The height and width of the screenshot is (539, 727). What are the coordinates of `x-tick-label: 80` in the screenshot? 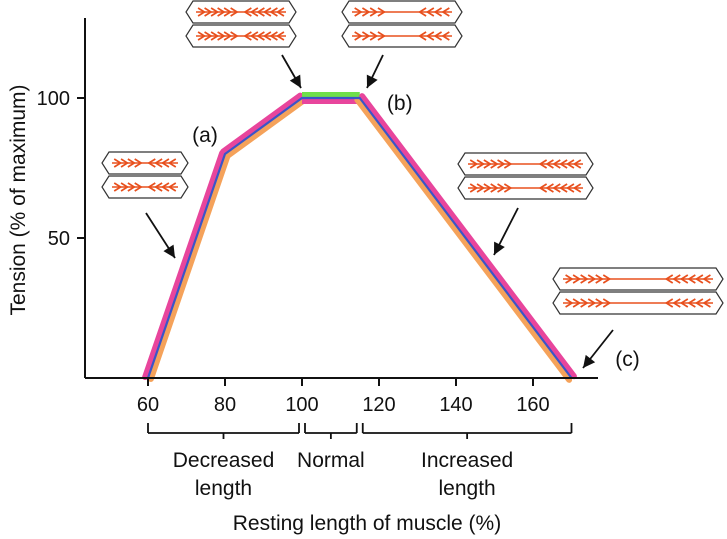 It's located at (225, 405).